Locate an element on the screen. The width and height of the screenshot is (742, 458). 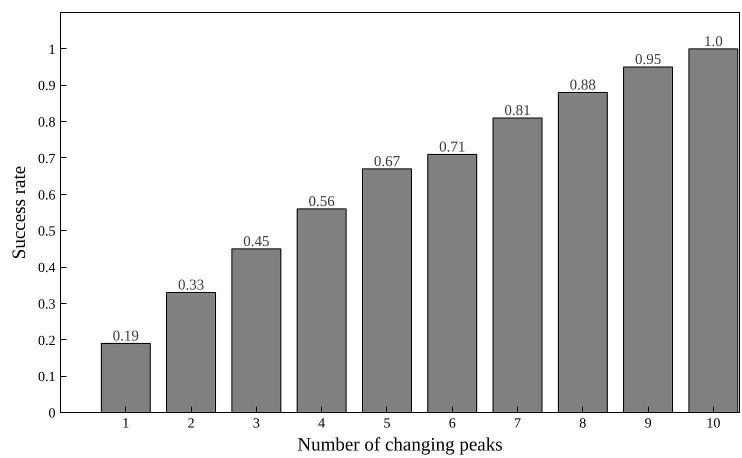
x-tick-label: 10 is located at coordinates (713, 424).